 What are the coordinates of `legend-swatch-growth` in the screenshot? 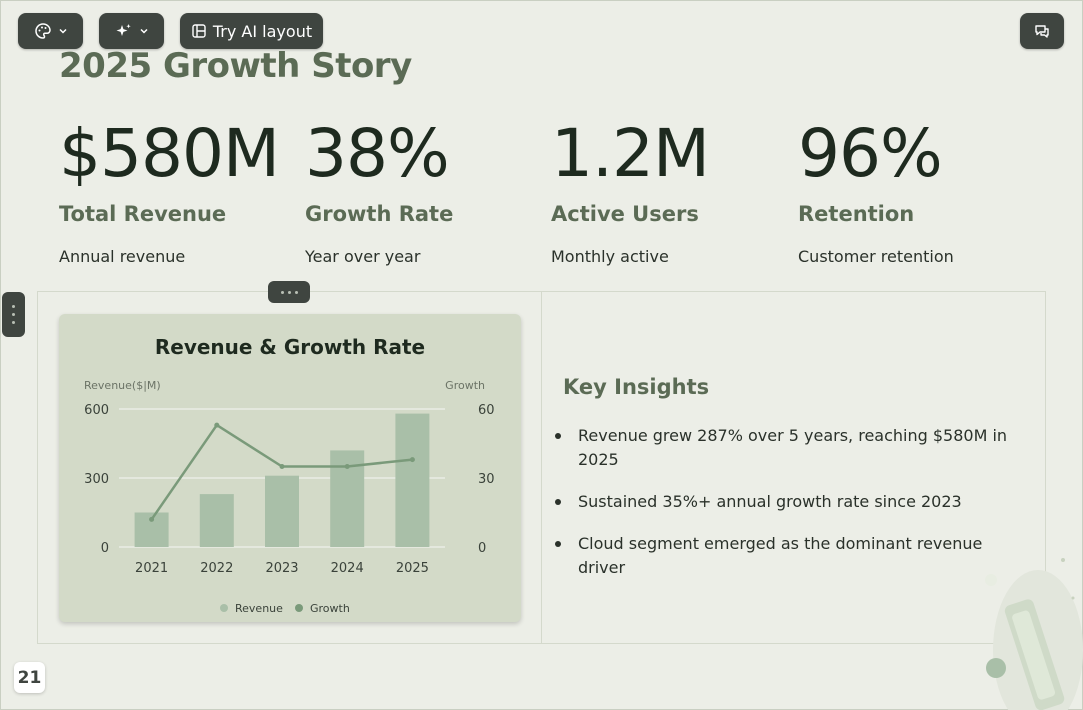 It's located at (299, 608).